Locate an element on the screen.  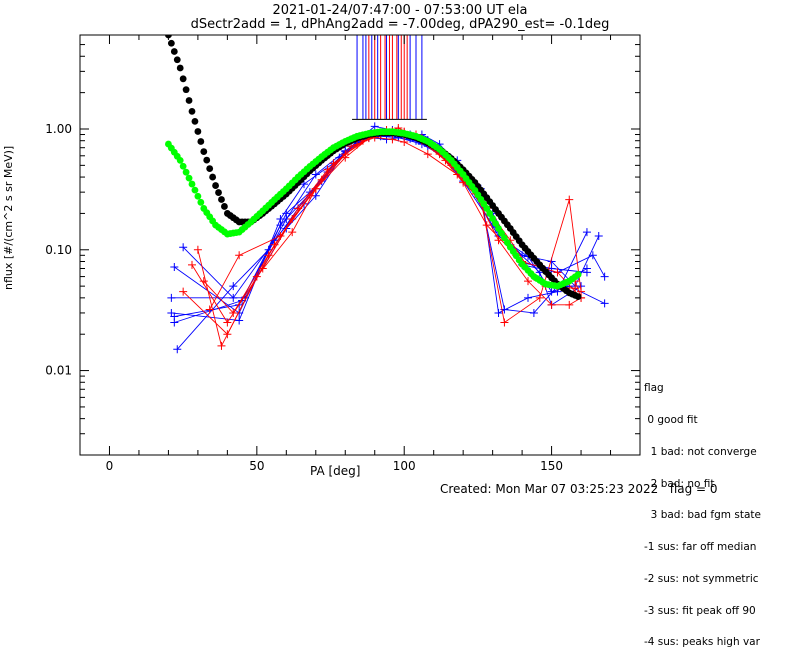
legend-item: 1 bad: not converge is located at coordinates (700, 451).